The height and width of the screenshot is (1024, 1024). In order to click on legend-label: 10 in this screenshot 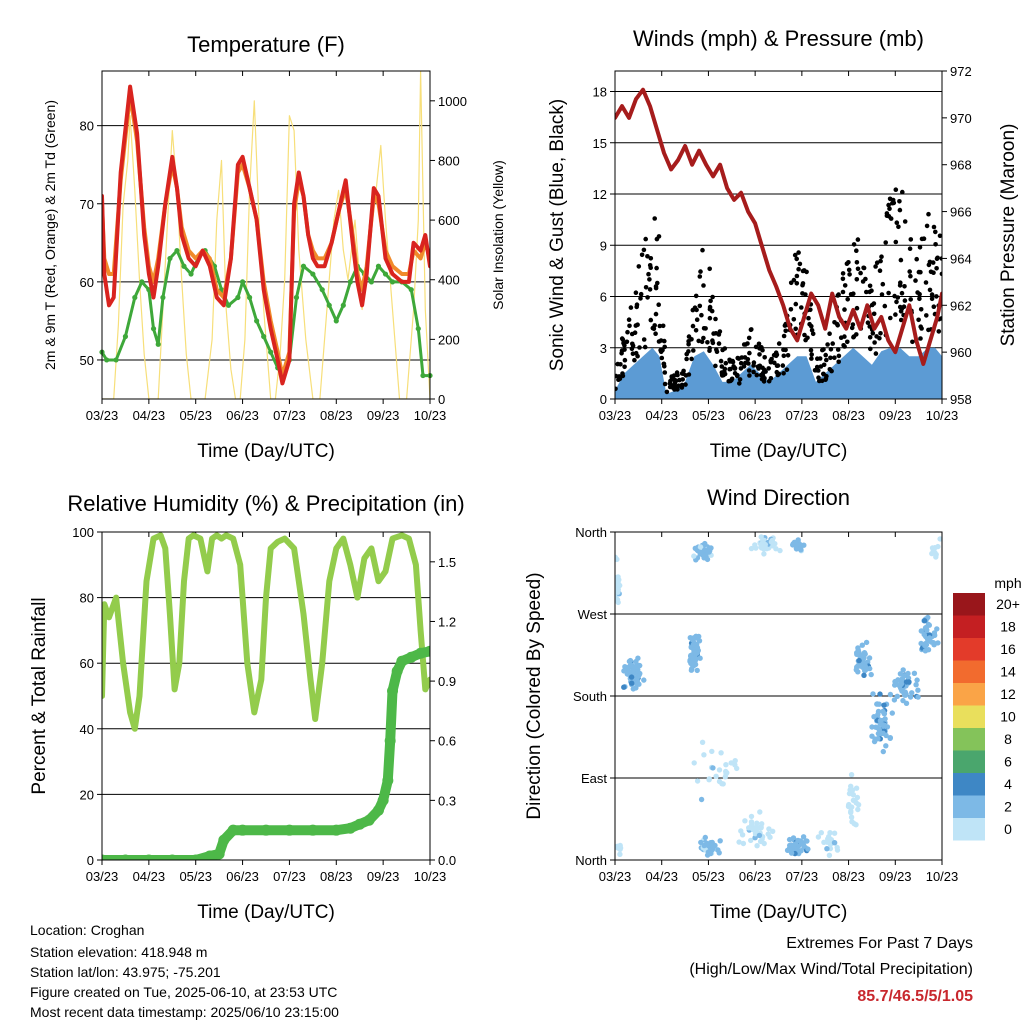, I will do `click(1008, 717)`.